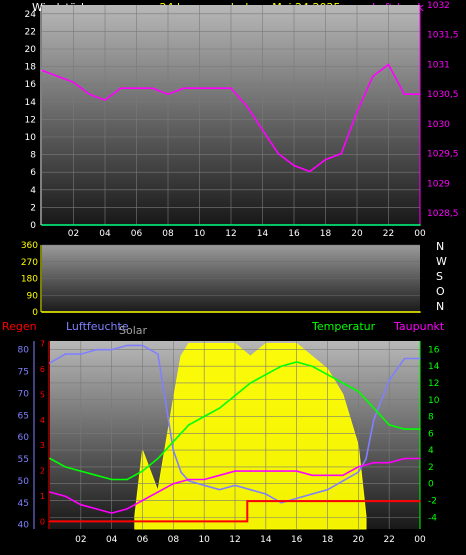  Describe the element at coordinates (266, 540) in the screenshot. I see `panel3-x-tick-label: 14` at that location.